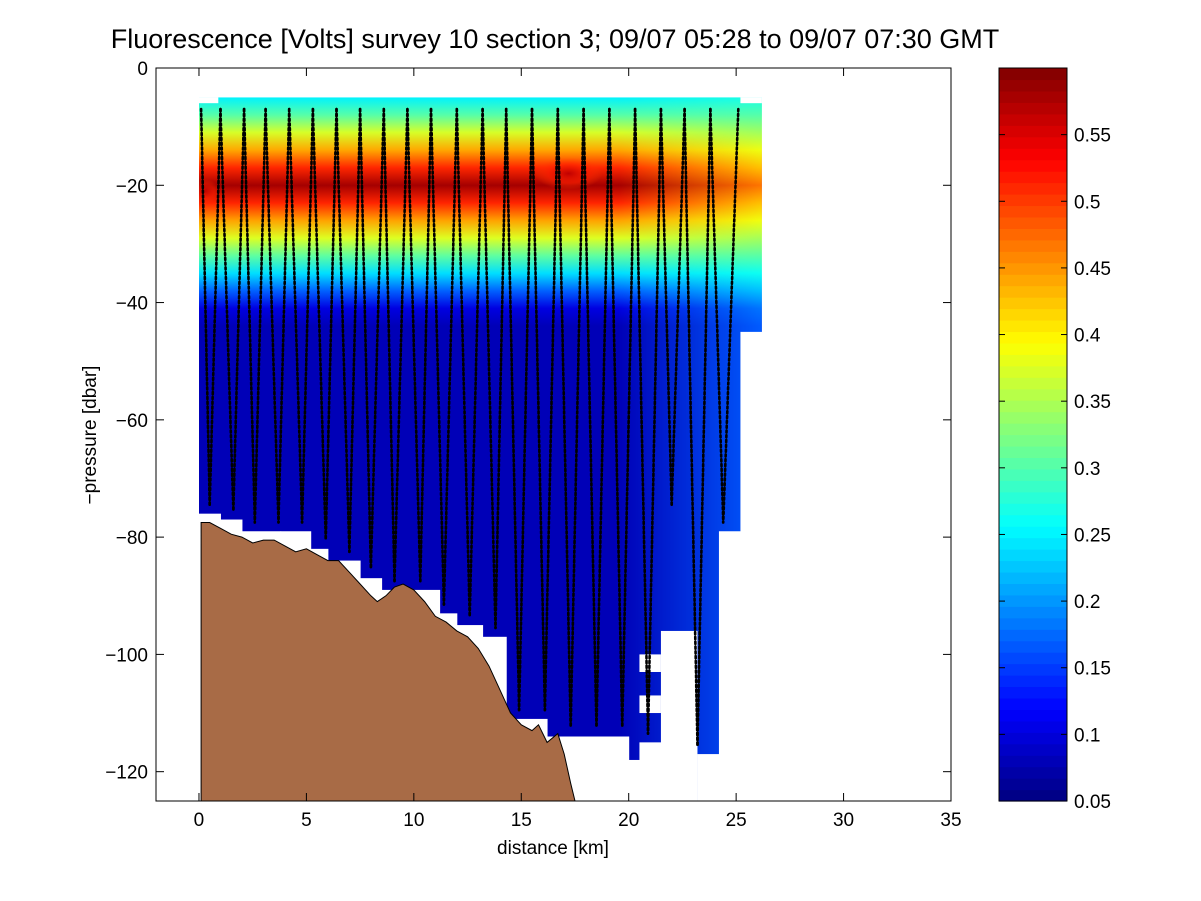 The width and height of the screenshot is (1201, 901). I want to click on colorbar-tick-label: 0.4, so click(1087, 336).